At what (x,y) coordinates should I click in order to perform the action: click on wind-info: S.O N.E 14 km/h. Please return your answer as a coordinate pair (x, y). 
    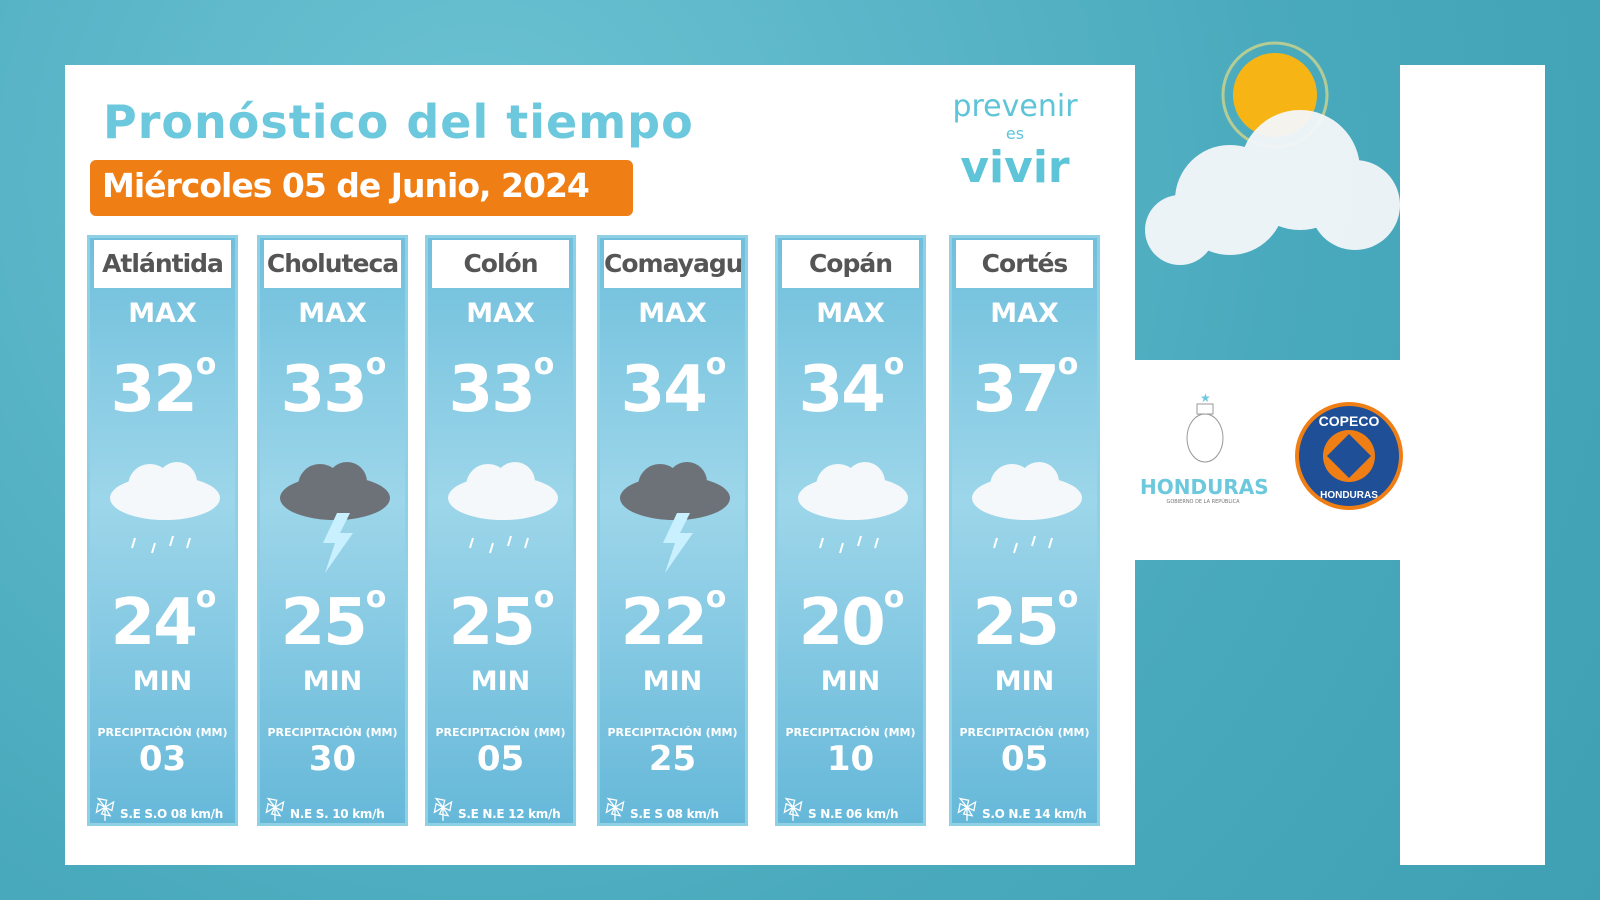
    Looking at the image, I should click on (1025, 808).